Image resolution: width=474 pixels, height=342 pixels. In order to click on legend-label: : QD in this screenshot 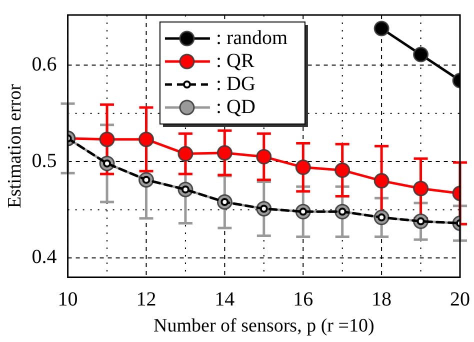, I will do `click(236, 107)`.